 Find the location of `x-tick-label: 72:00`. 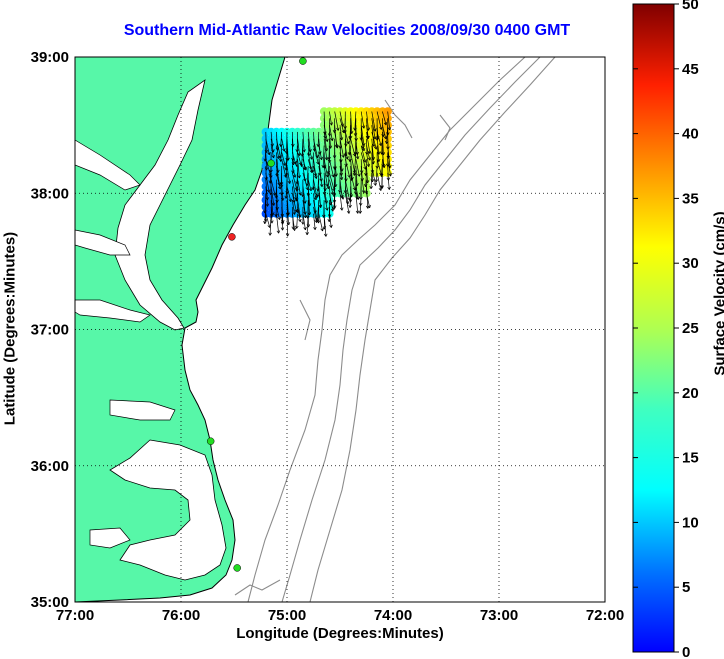

x-tick-label: 72:00 is located at coordinates (605, 615).